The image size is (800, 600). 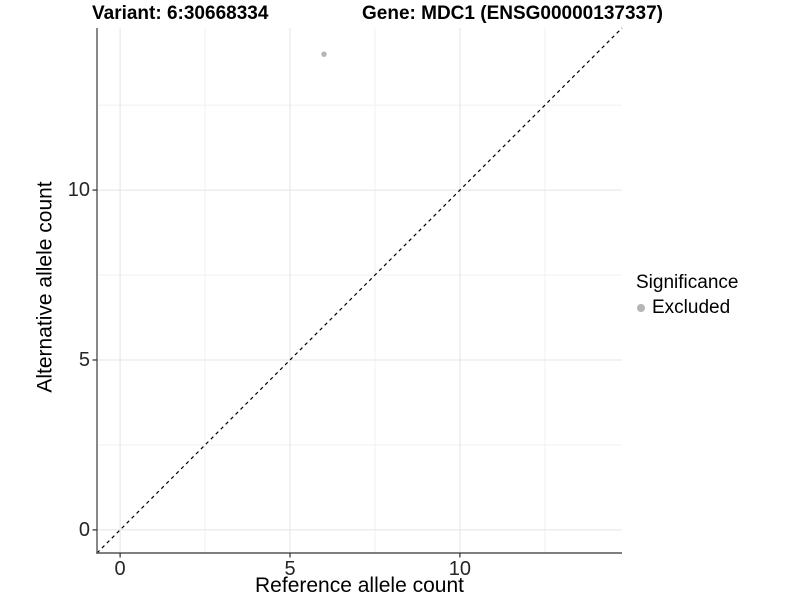 What do you see at coordinates (687, 282) in the screenshot?
I see `legend-title: Significance` at bounding box center [687, 282].